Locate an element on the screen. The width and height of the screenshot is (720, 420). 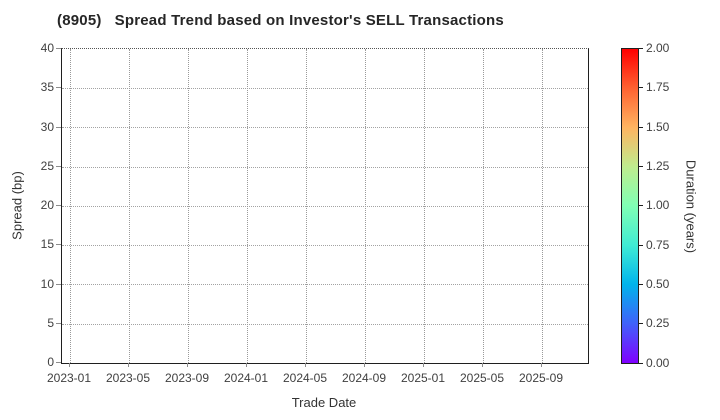
x-tick-label: 2025-05 is located at coordinates (482, 378).